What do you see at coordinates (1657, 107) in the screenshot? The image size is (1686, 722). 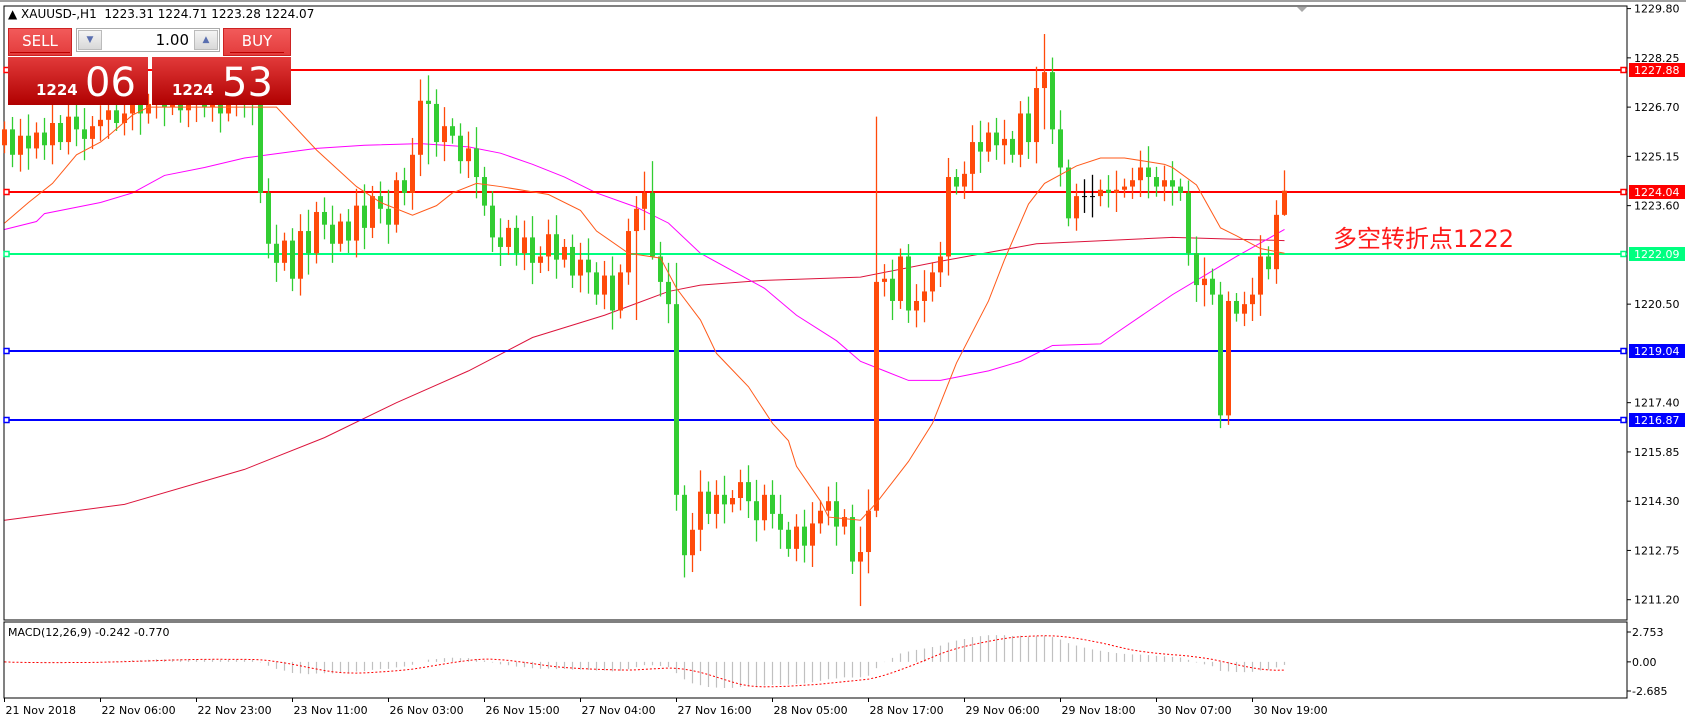 I see `y-tick-label: 1226.70` at bounding box center [1657, 107].